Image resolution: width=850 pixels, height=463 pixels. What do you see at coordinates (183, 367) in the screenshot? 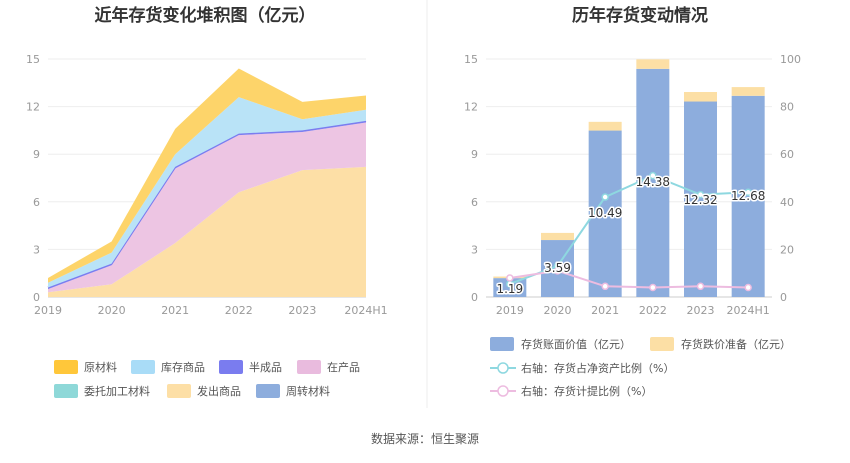
I see `legend-label: 库存商品` at bounding box center [183, 367].